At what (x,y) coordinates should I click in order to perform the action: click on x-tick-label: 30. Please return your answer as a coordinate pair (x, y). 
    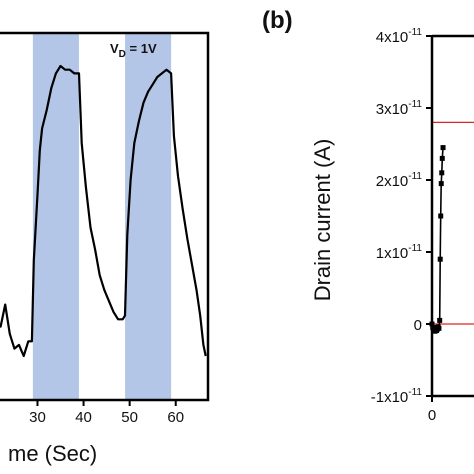
    Looking at the image, I should click on (37, 417).